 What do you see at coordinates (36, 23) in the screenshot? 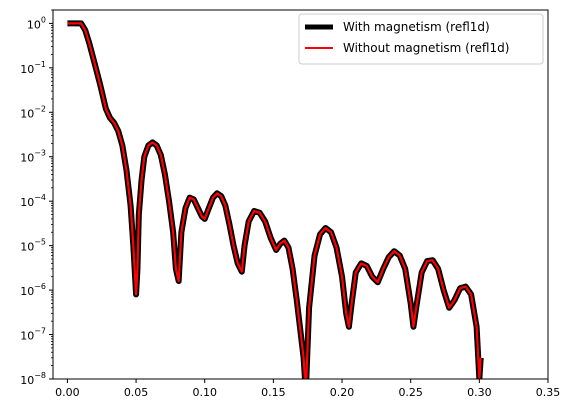
I see `y-tick-label: 10⁰` at bounding box center [36, 23].